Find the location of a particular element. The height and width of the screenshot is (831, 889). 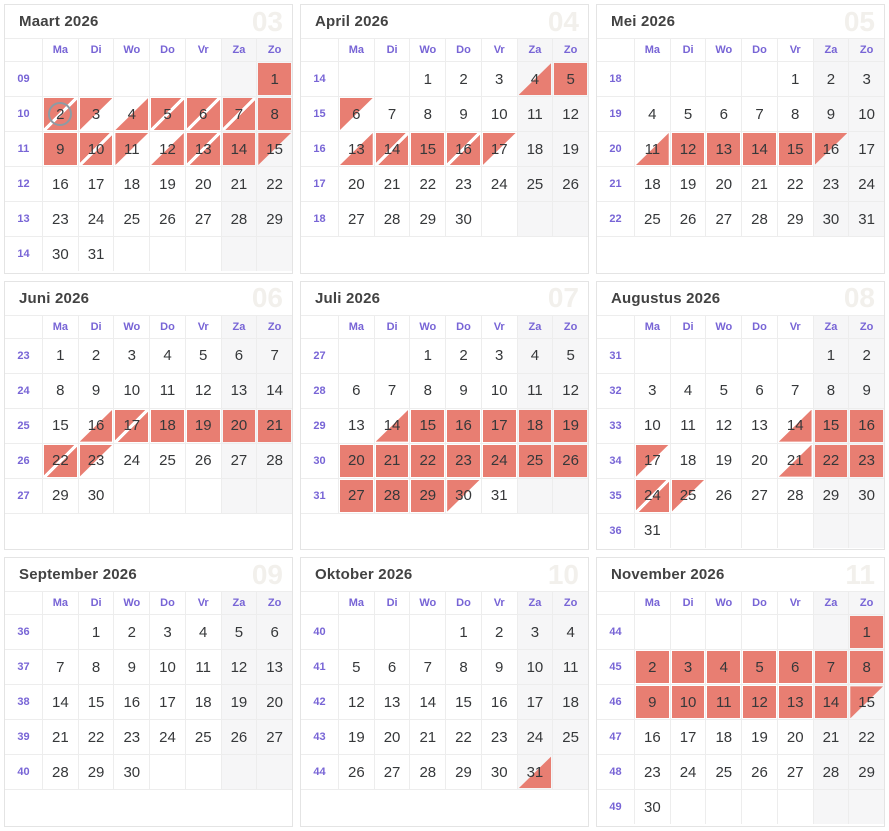

month-number-watermark: 03 is located at coordinates (267, 21).